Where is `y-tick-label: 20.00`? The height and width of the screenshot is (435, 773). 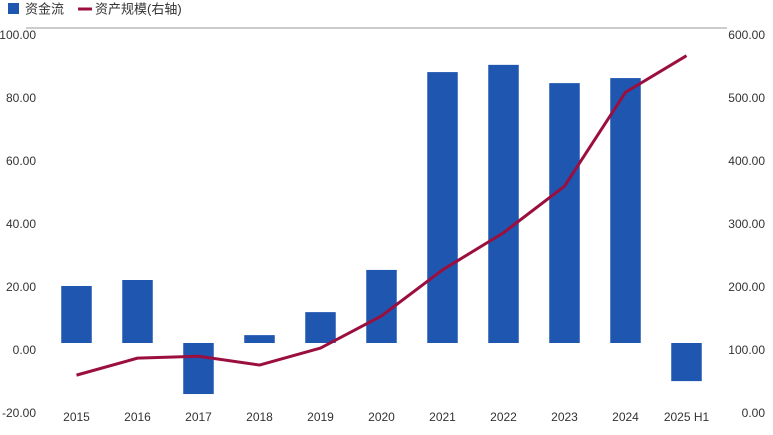
y-tick-label: 20.00 is located at coordinates (21, 287).